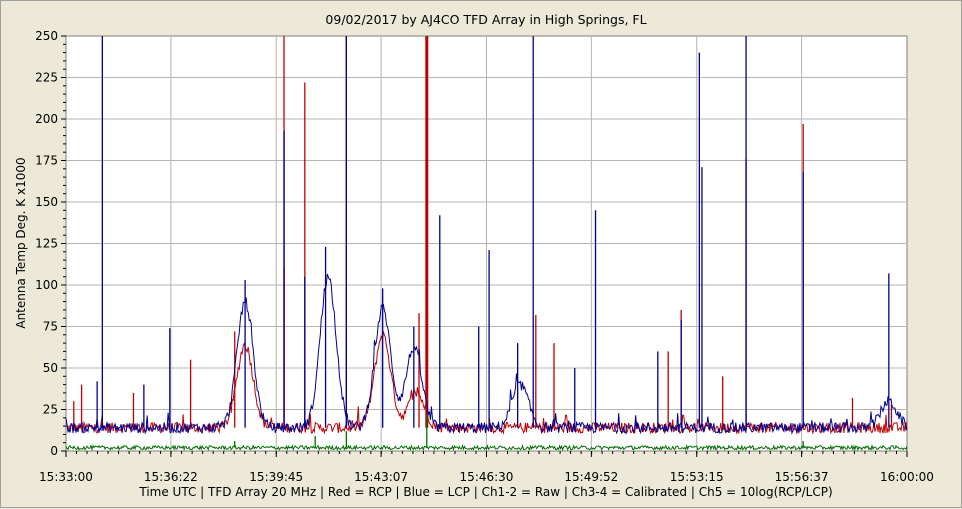  Describe the element at coordinates (46, 161) in the screenshot. I see `y-tick-label: 175` at that location.